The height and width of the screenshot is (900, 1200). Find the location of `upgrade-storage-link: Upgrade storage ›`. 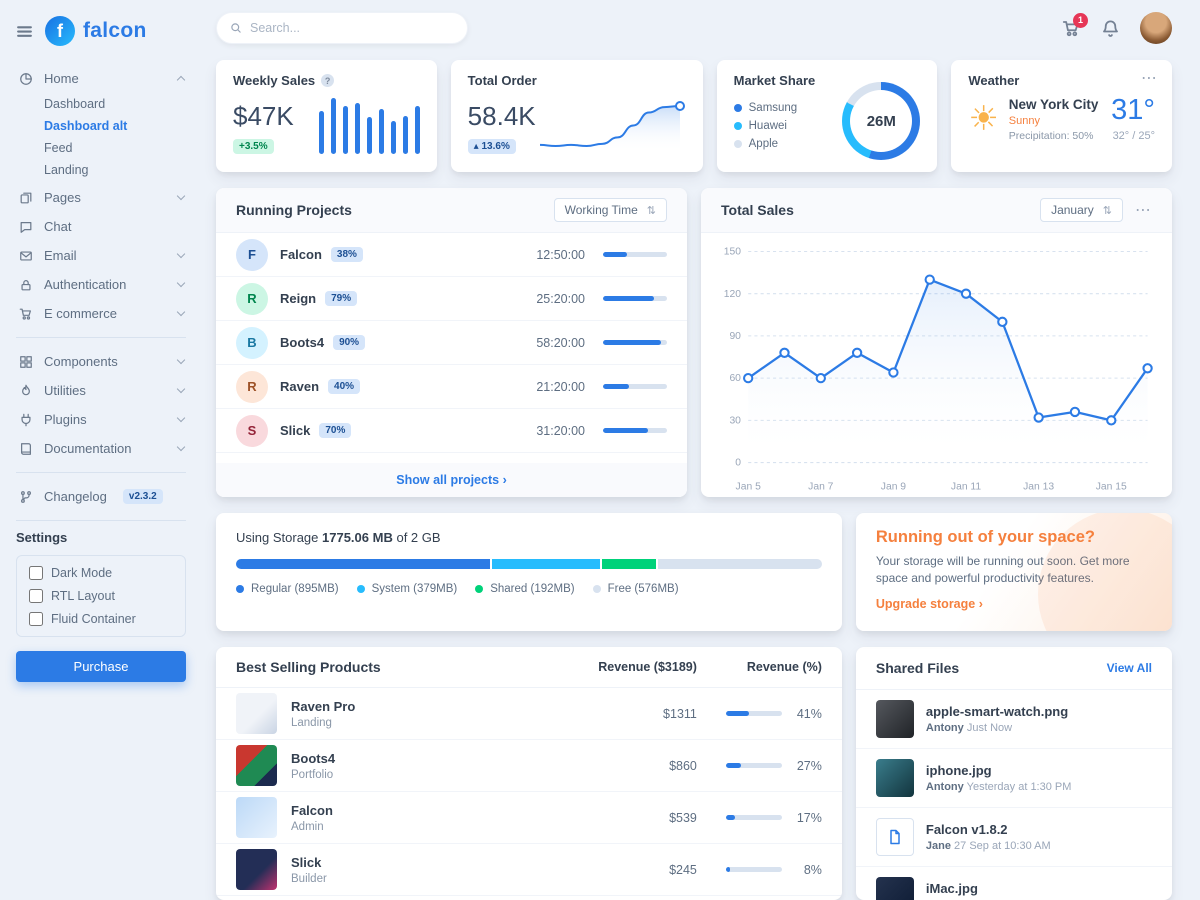

upgrade-storage-link: Upgrade storage › is located at coordinates (929, 604).